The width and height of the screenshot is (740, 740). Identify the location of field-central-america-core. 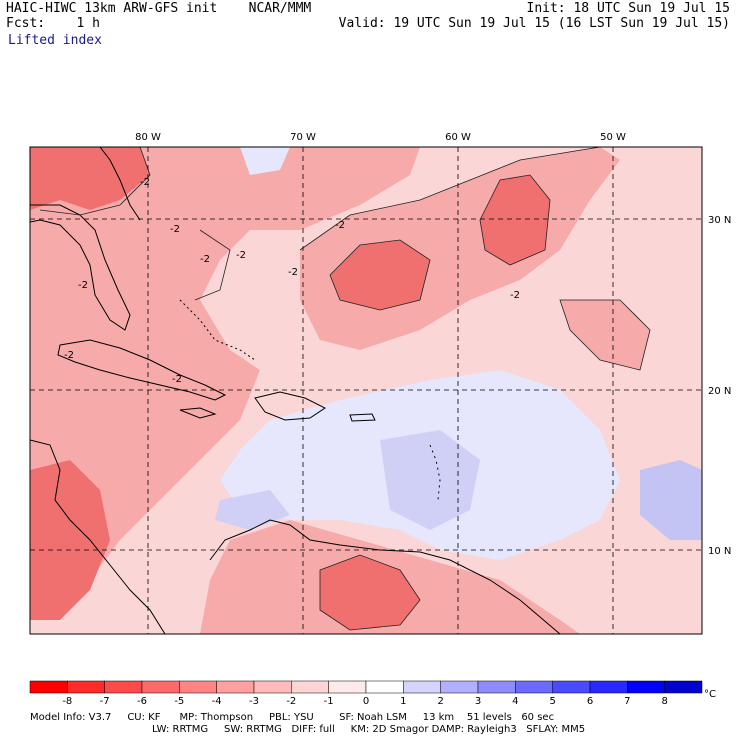
(70, 540).